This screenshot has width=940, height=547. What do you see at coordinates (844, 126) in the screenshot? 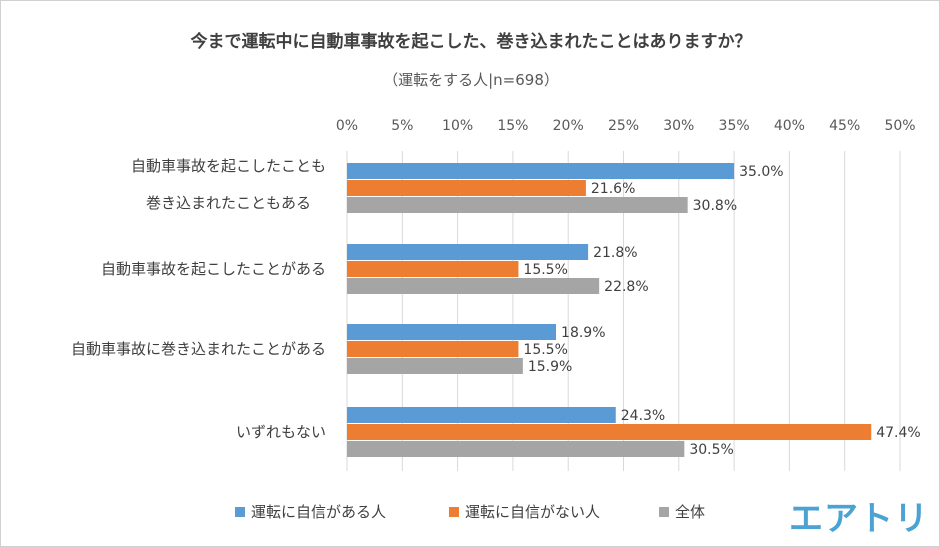
I see `x-tick-label: 45%` at bounding box center [844, 126].